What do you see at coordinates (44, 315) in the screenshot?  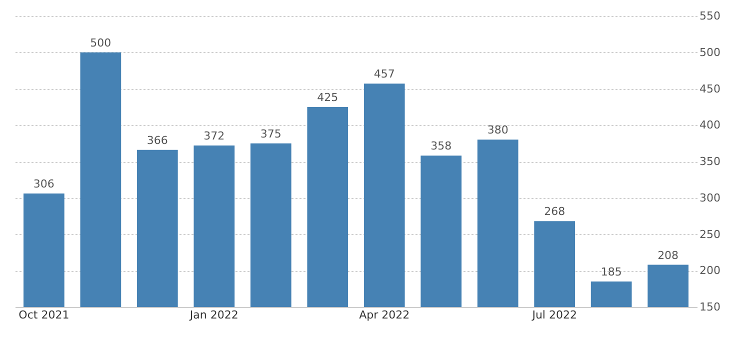 I see `x-tick-label: Oct 2021` at bounding box center [44, 315].